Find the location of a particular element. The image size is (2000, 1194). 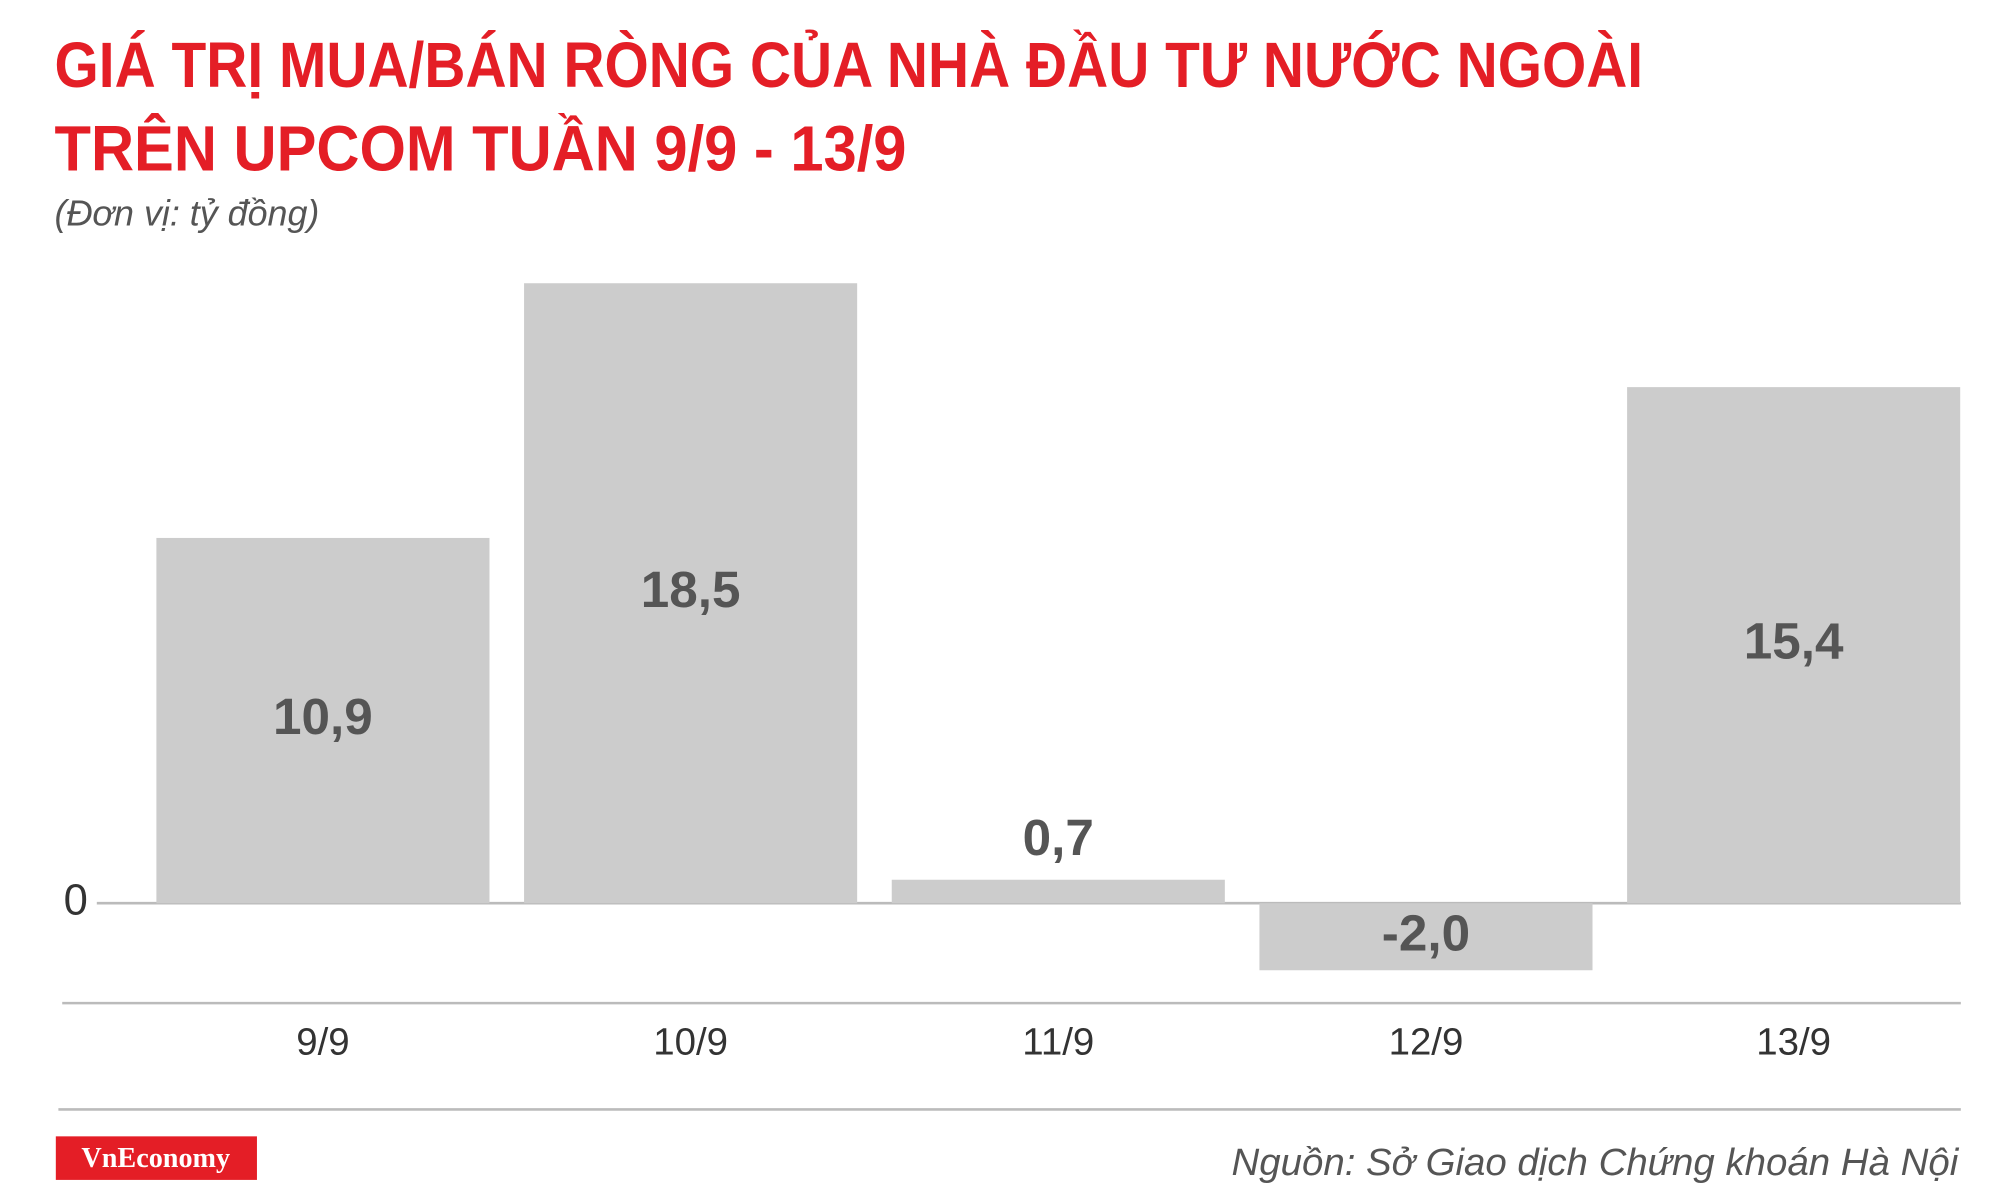

x-tick-label: 13/9 is located at coordinates (1793, 1041).